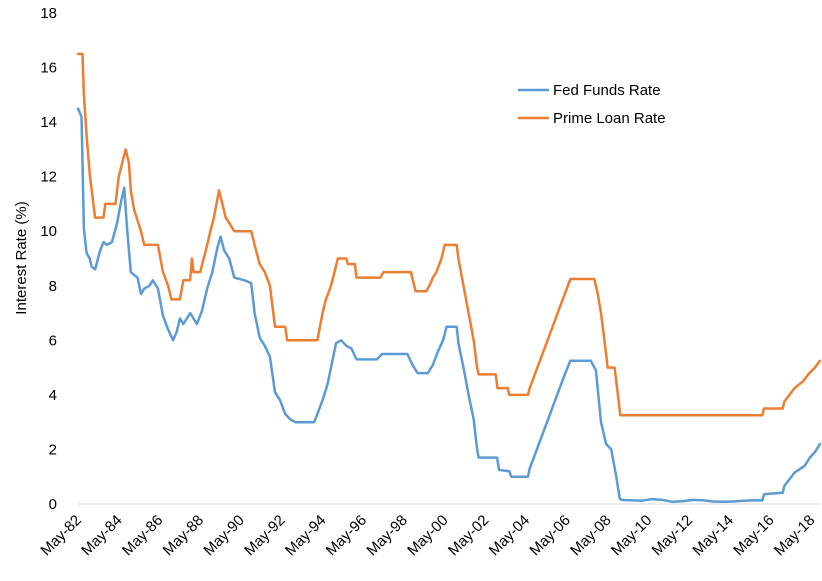  I want to click on x-tick-label: May-04, so click(509, 535).